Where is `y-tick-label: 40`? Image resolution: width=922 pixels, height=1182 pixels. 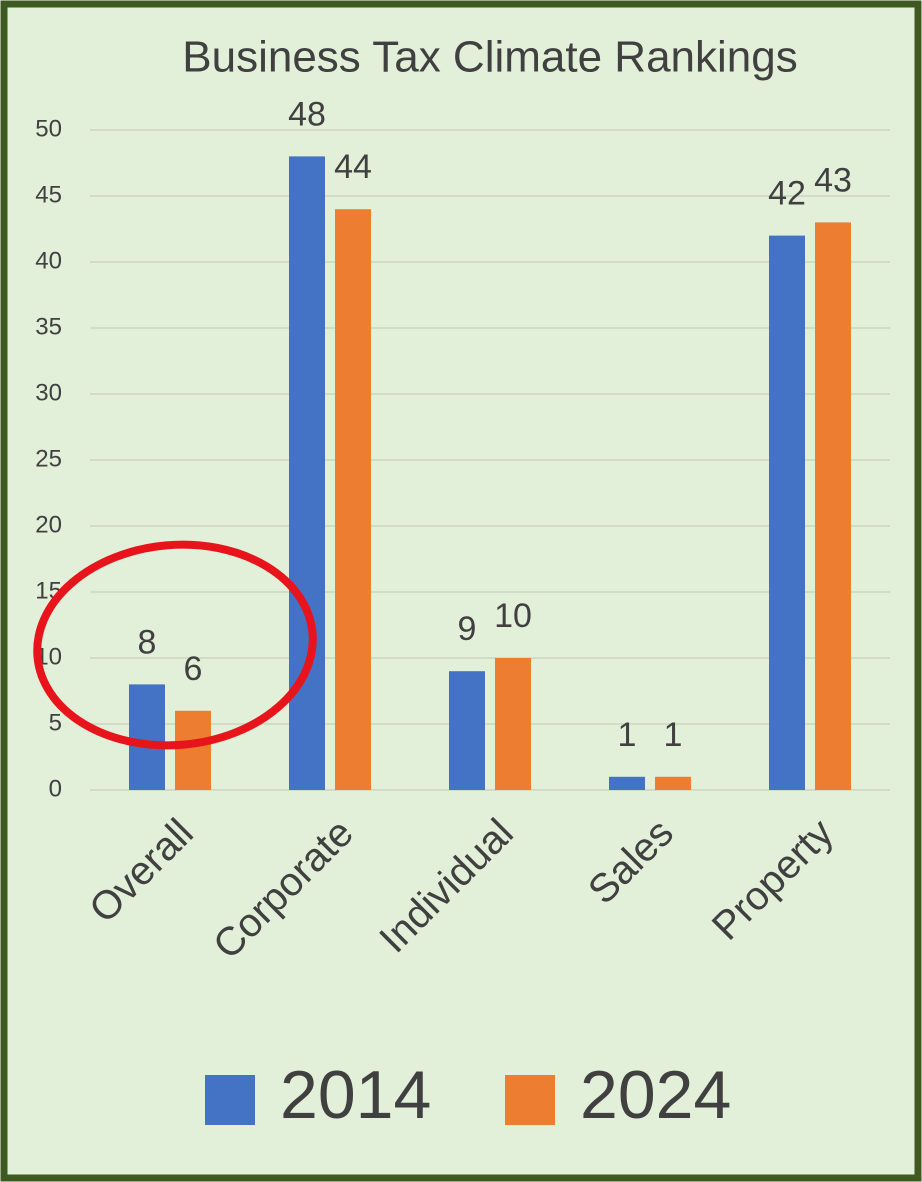
y-tick-label: 40 is located at coordinates (48, 260).